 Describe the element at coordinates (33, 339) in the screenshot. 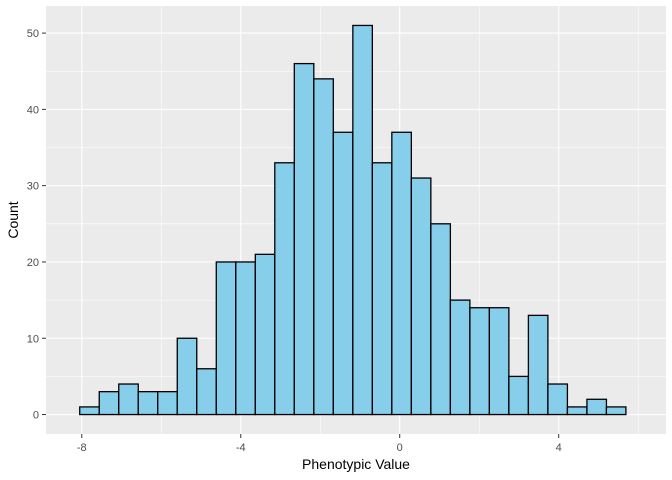

I see `y-tick-label: 10` at that location.